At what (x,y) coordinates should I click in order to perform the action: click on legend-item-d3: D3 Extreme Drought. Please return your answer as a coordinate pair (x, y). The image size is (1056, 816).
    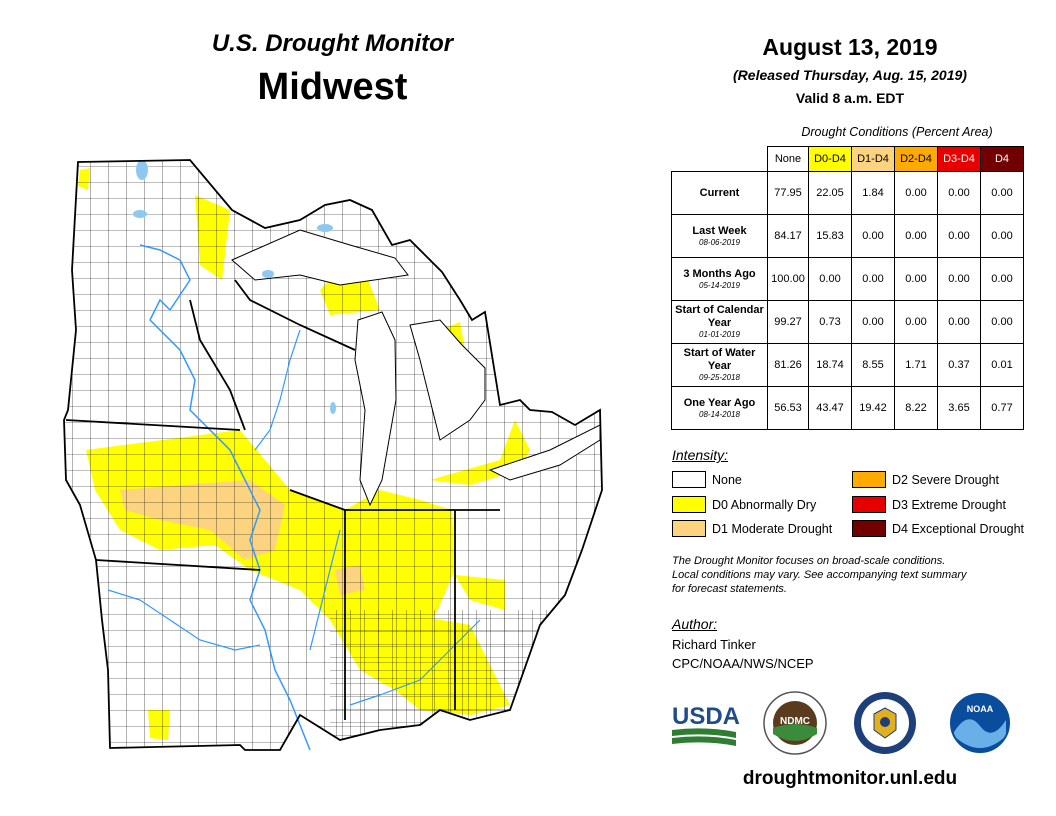
    Looking at the image, I should click on (929, 504).